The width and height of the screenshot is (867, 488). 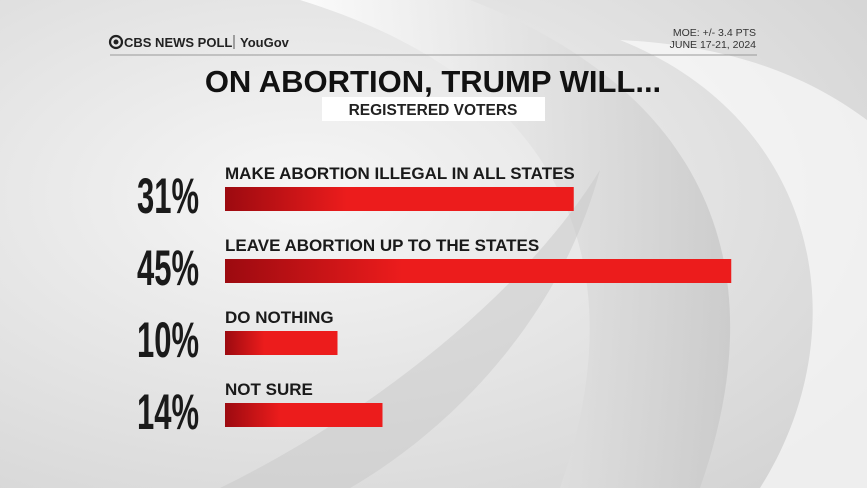 I want to click on cbs-eye, so click(x=116, y=42).